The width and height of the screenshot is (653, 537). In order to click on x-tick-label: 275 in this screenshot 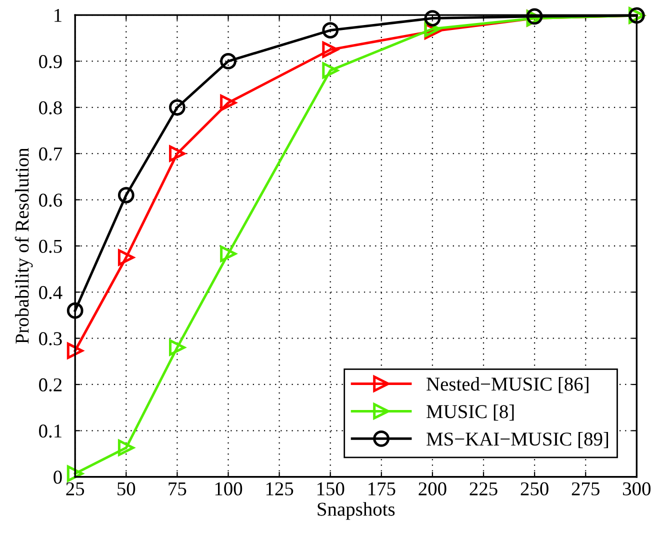, I will do `click(586, 489)`.